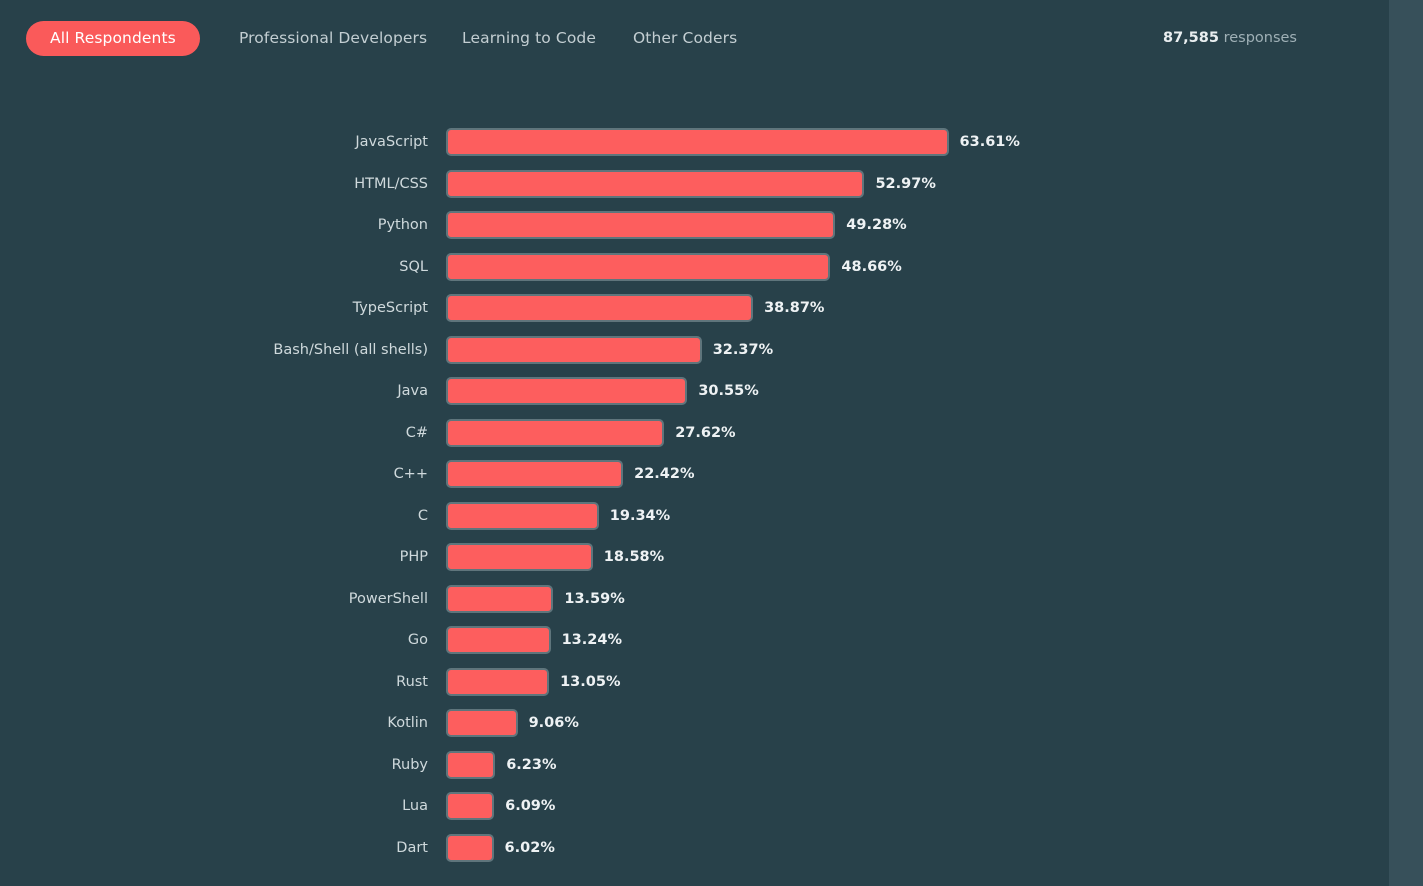 Image resolution: width=1423 pixels, height=886 pixels. I want to click on bar-row: C++ 22.42%, so click(694, 481).